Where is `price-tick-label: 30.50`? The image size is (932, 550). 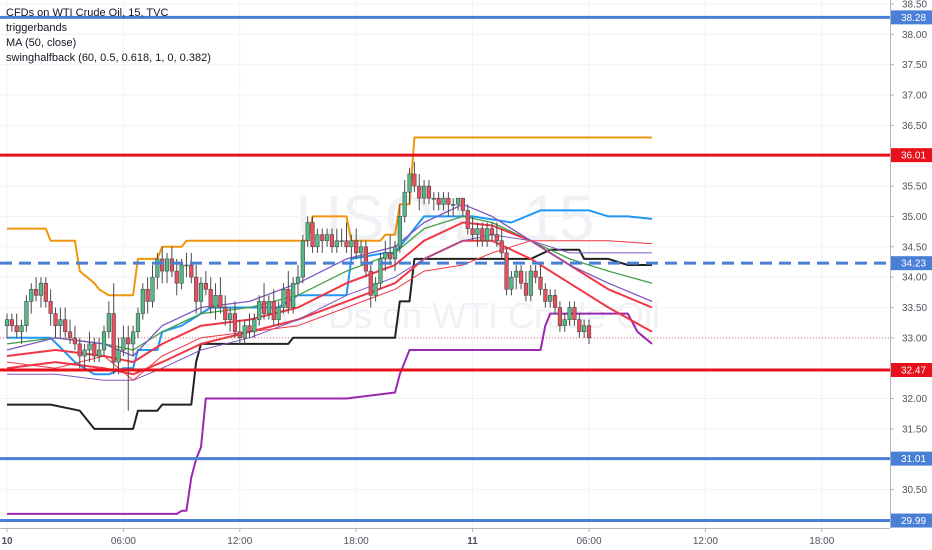 price-tick-label: 30.50 is located at coordinates (914, 490).